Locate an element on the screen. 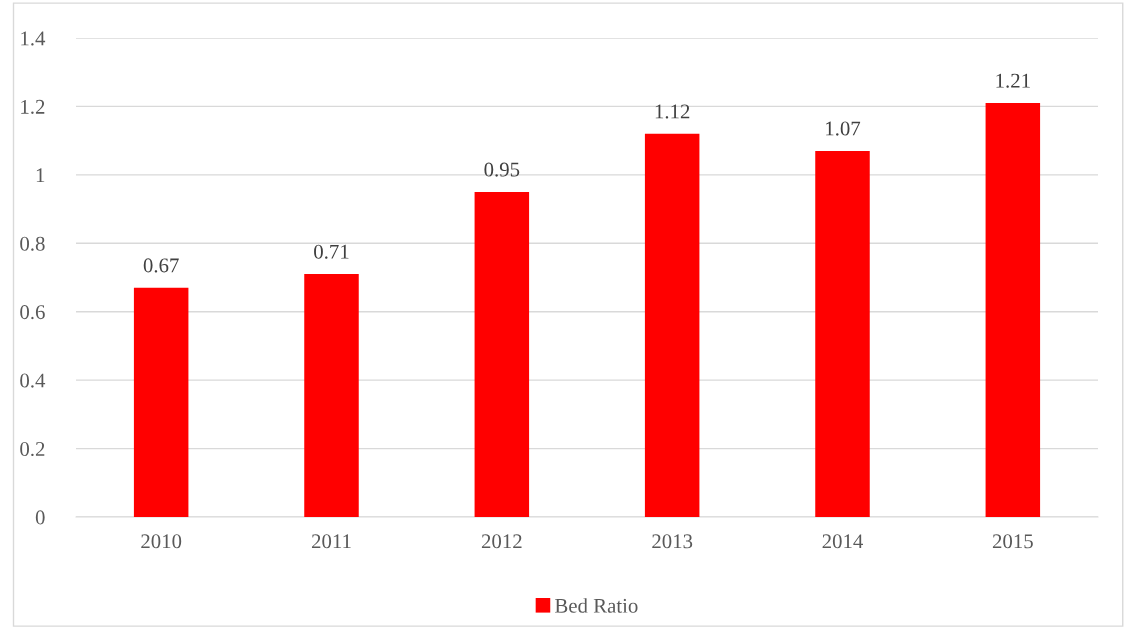  data-label: 0.67 is located at coordinates (161, 265).